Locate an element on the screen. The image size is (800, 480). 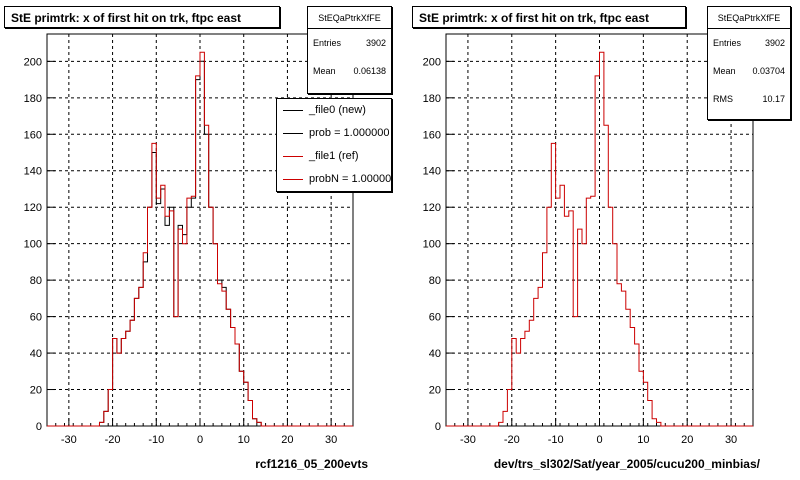
legend-entry: _file1 (ref) is located at coordinates (334, 156).